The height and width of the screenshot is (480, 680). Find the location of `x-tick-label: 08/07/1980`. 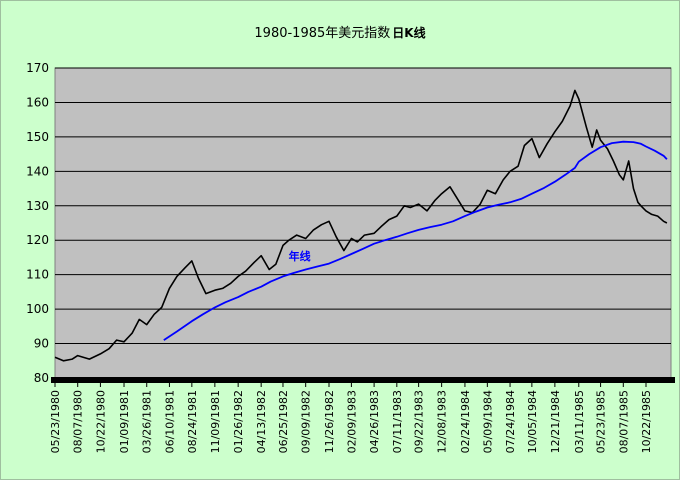

x-tick-label: 08/07/1980 is located at coordinates (78, 421).